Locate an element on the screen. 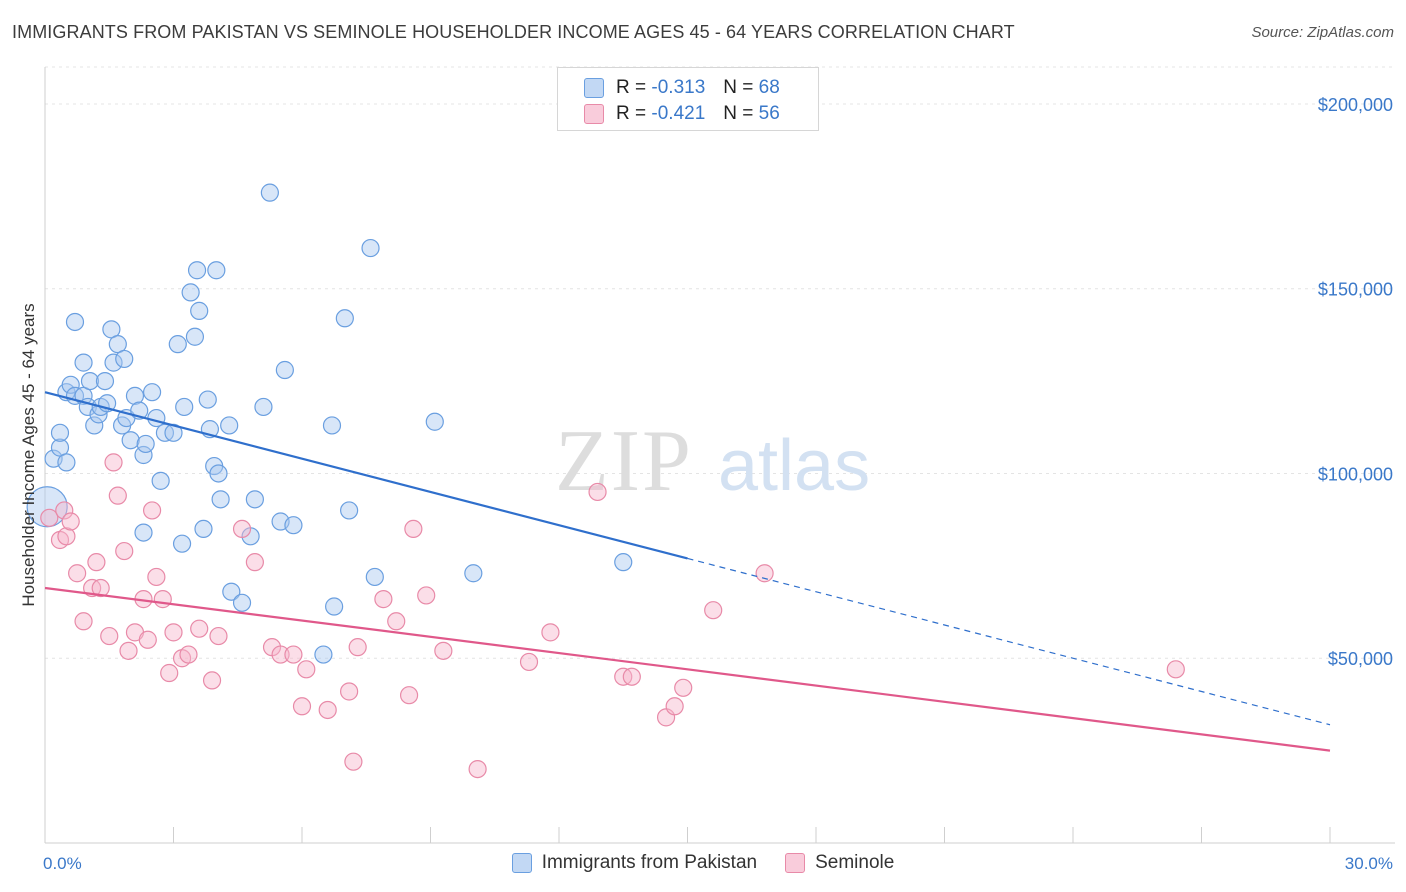 The height and width of the screenshot is (892, 1406). chart-source: Source: ZipAtlas.com is located at coordinates (1322, 32).